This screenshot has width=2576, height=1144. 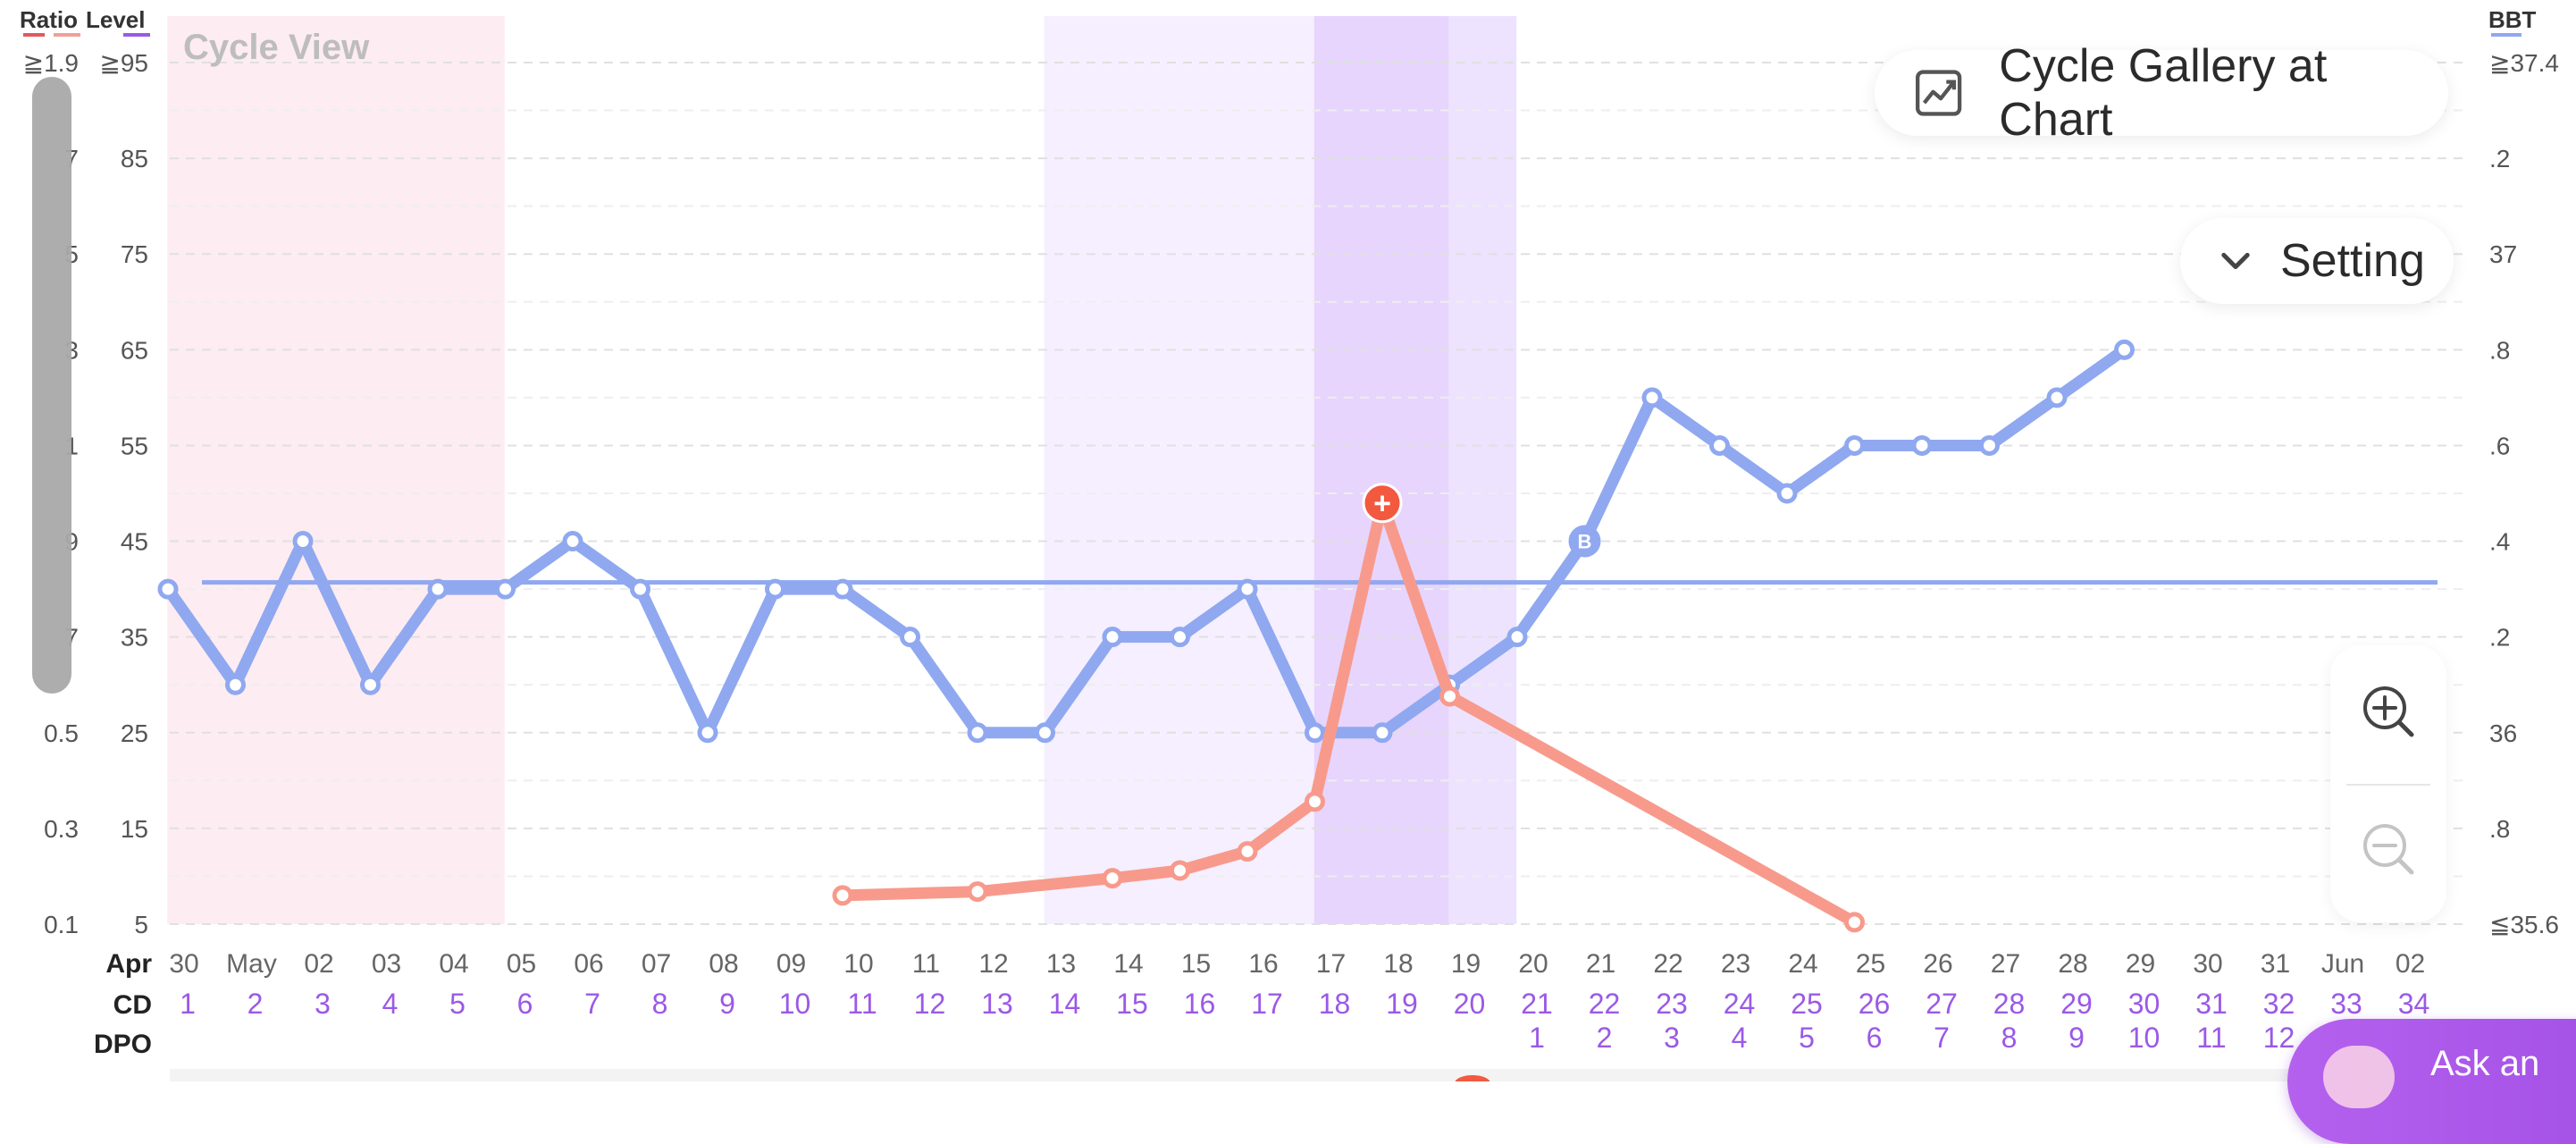 I want to click on cycle-gallery-button: Cycle Gallery at Chart, so click(x=2161, y=93).